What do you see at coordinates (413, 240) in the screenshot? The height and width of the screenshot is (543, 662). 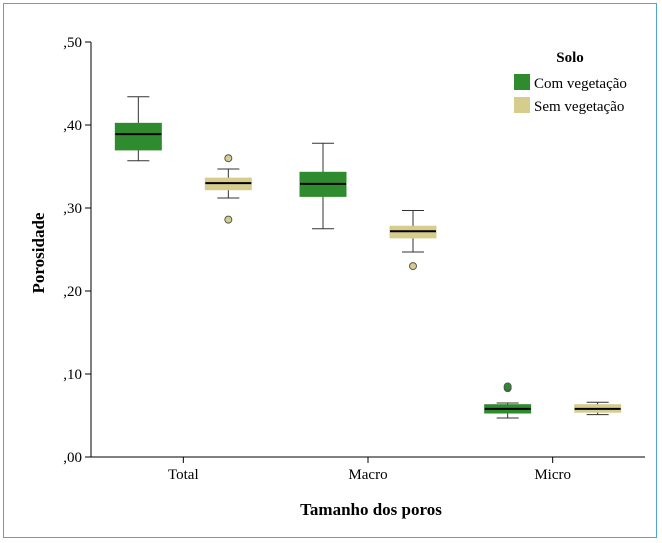 I see `box-macro-sem-vegetacao` at bounding box center [413, 240].